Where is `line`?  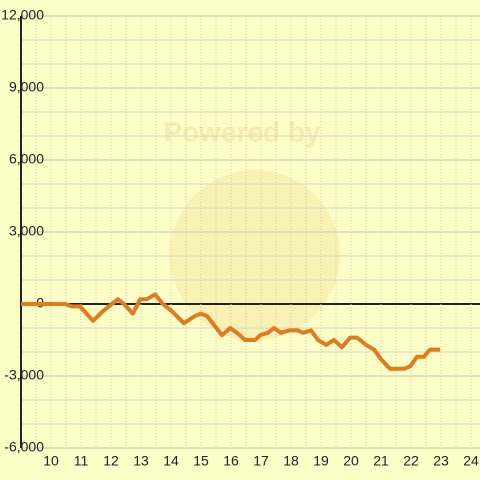
line is located at coordinates (231, 331).